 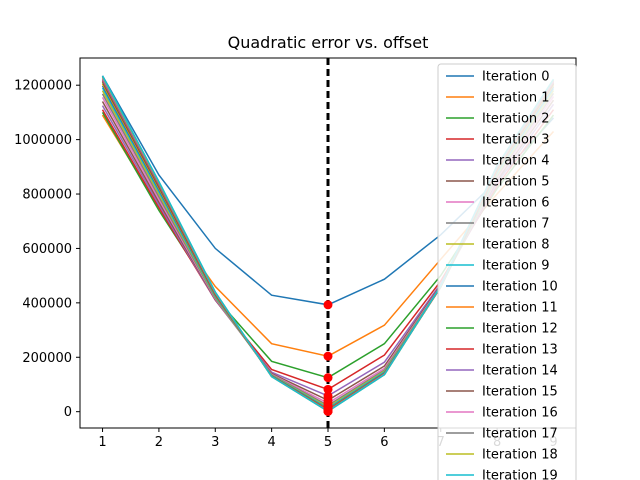 What do you see at coordinates (516, 161) in the screenshot?
I see `legend-label: Iteration 4` at bounding box center [516, 161].